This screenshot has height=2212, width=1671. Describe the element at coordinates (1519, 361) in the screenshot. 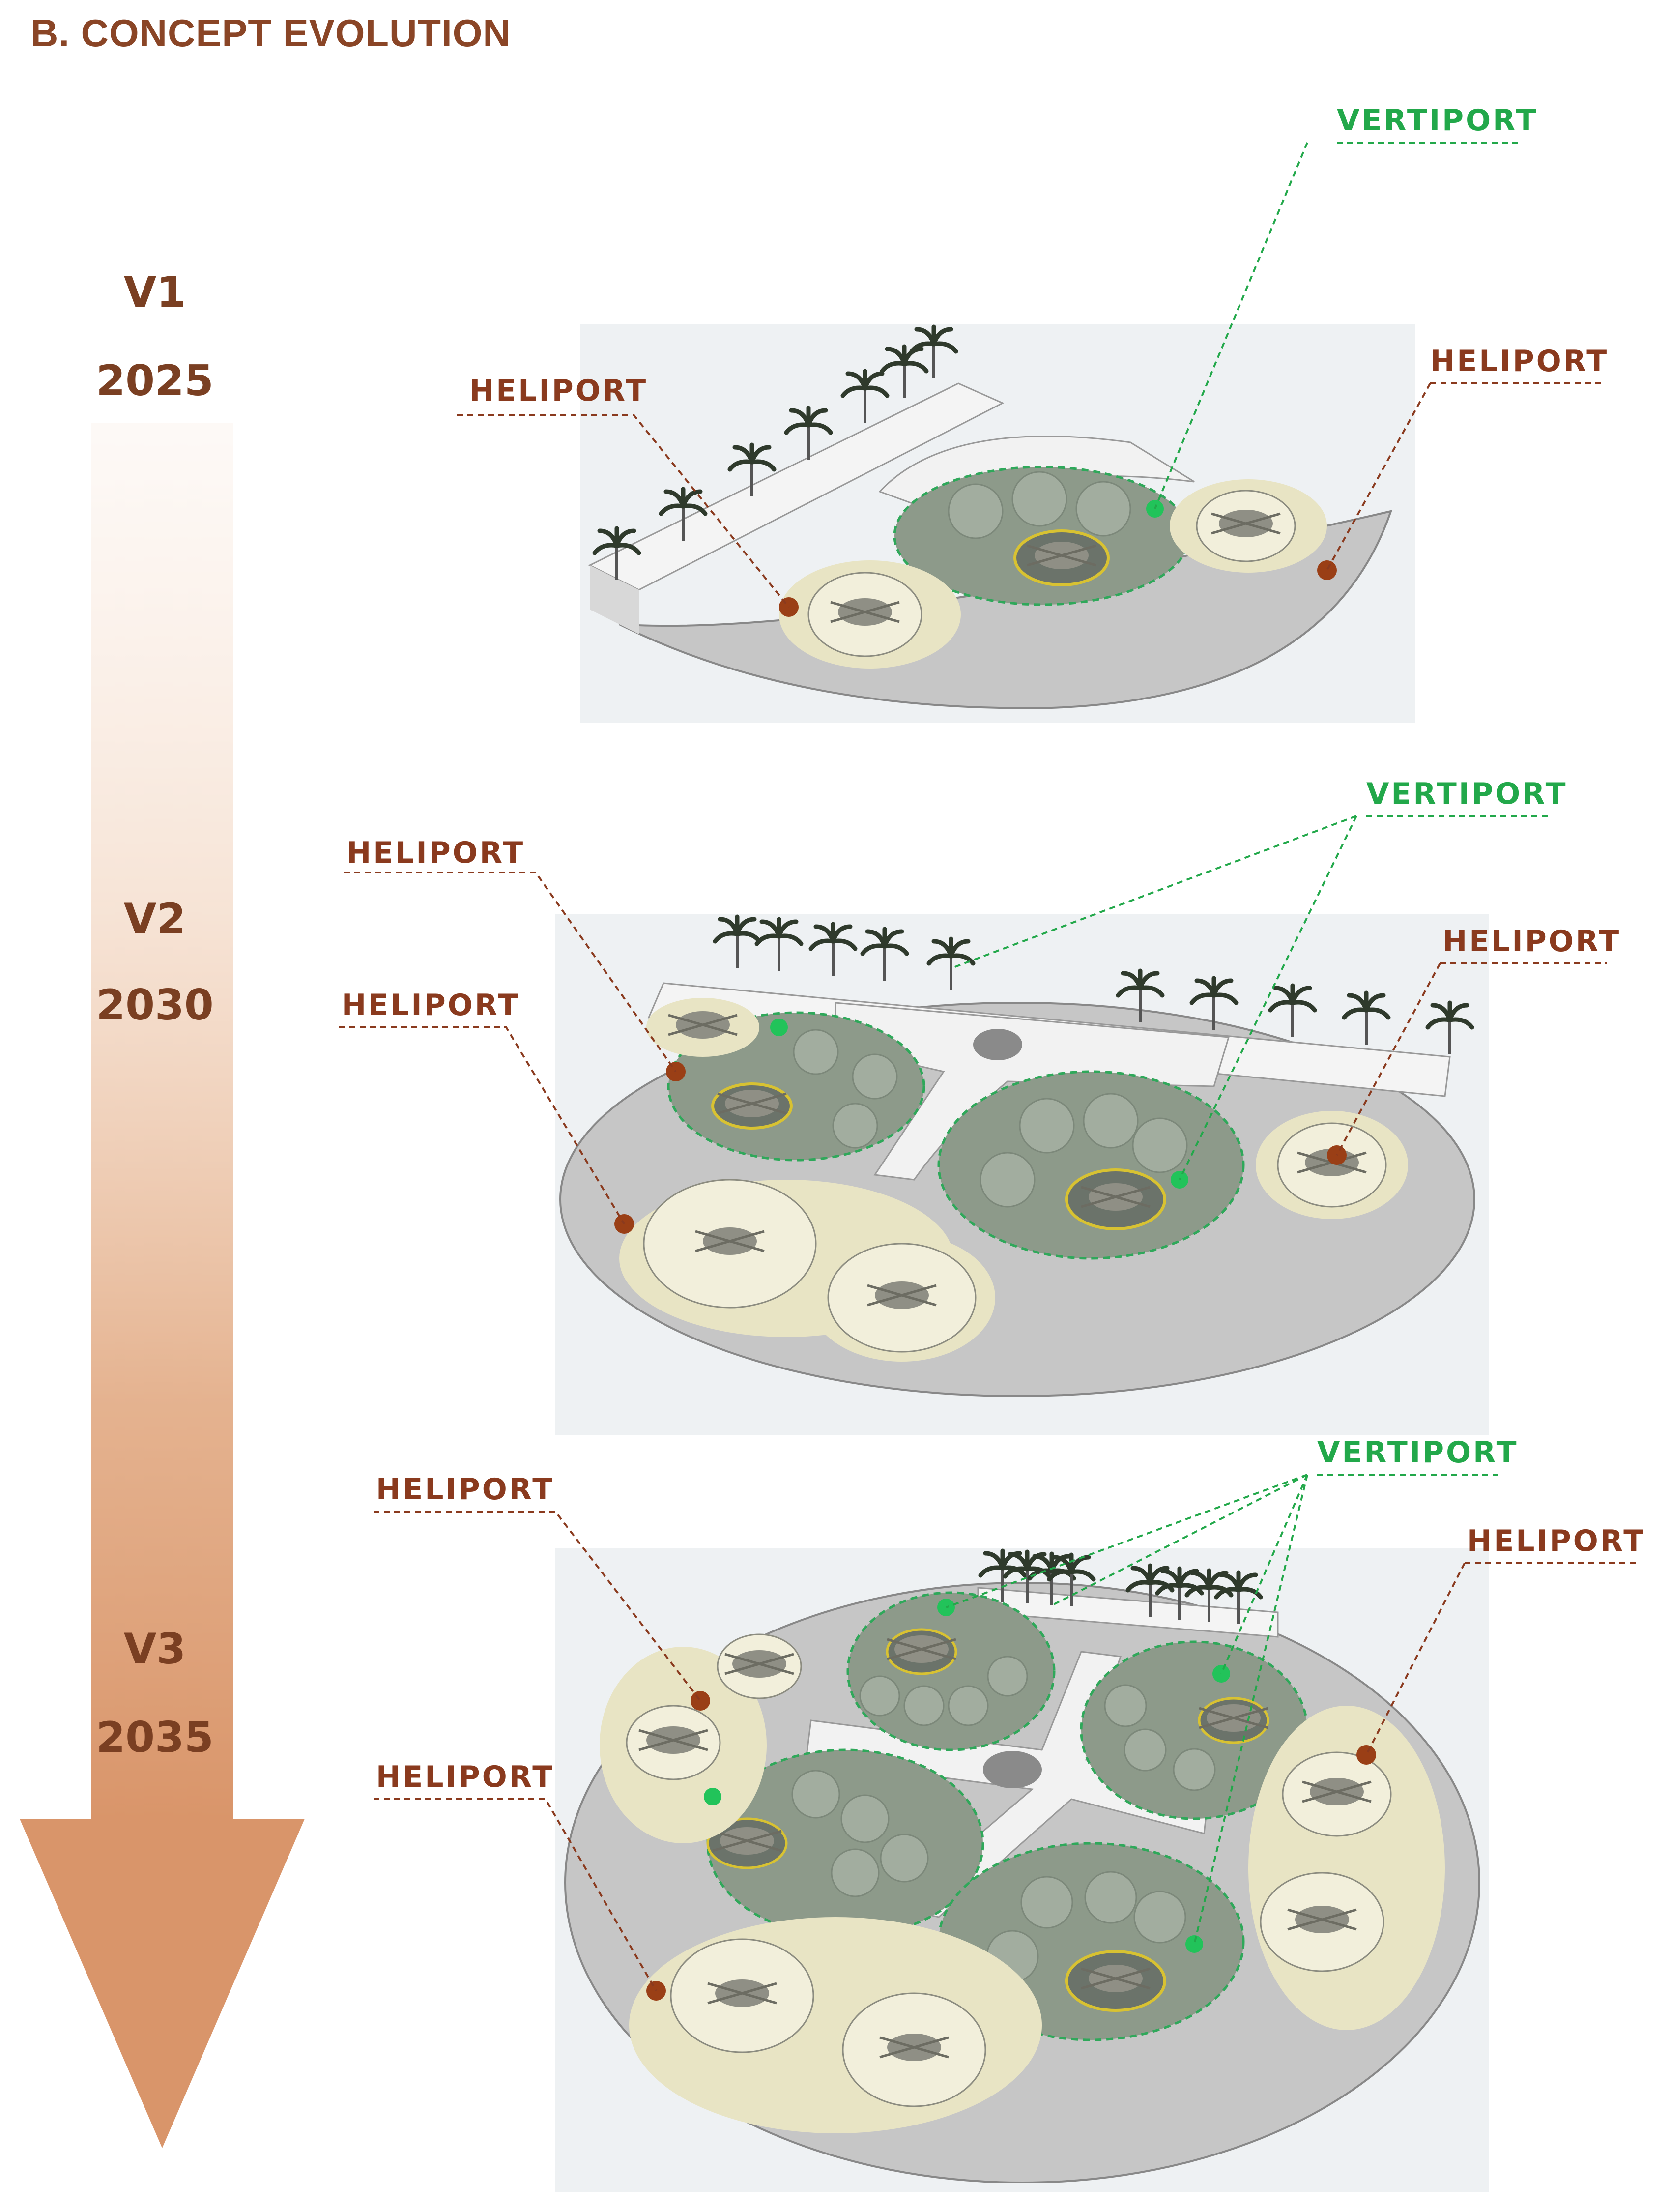

I see `v1-heliport-label-right: HELIPORT` at that location.